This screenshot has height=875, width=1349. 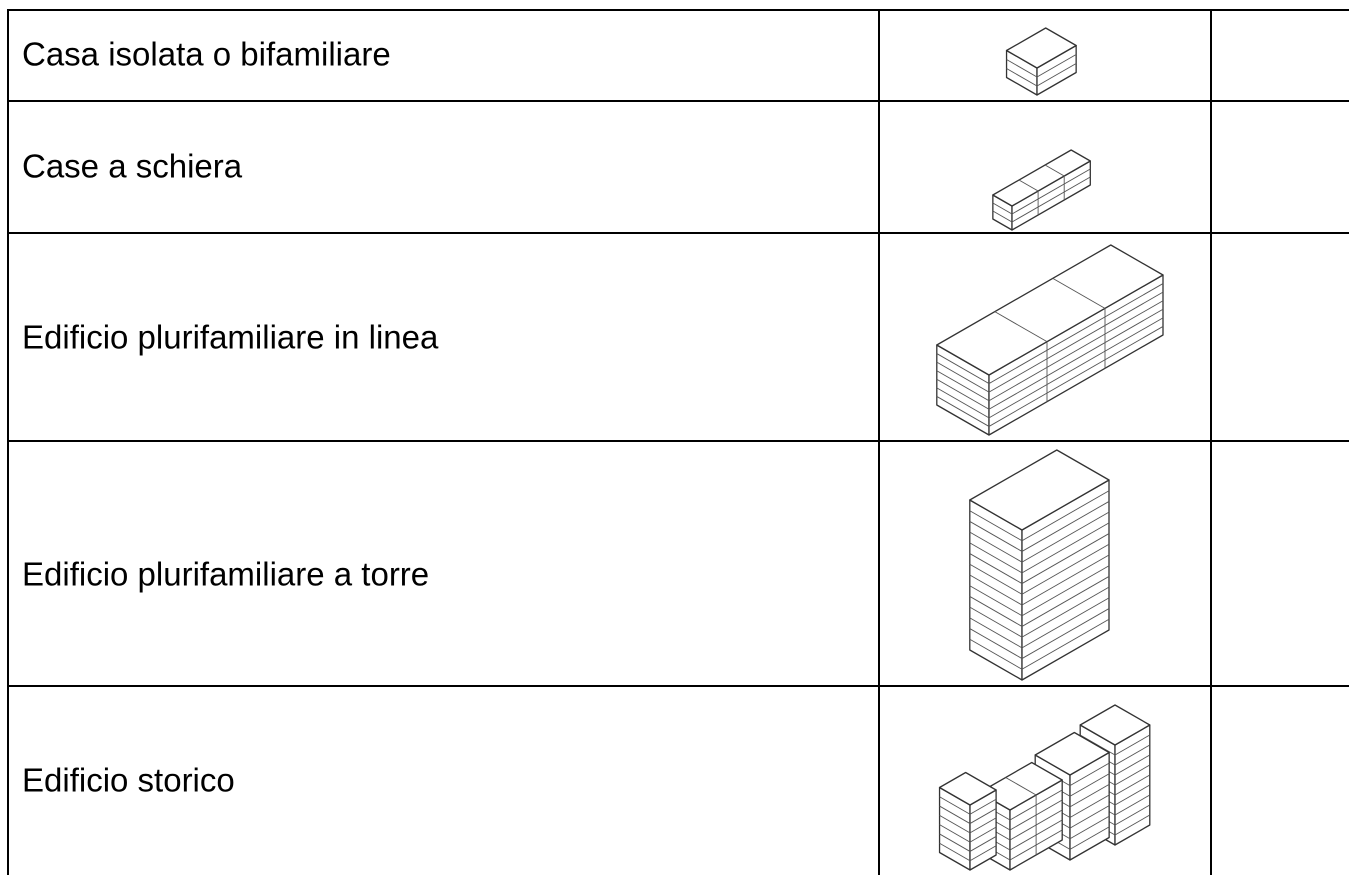 I want to click on row-label: Casa isolata o bifamiliare, so click(x=206, y=54).